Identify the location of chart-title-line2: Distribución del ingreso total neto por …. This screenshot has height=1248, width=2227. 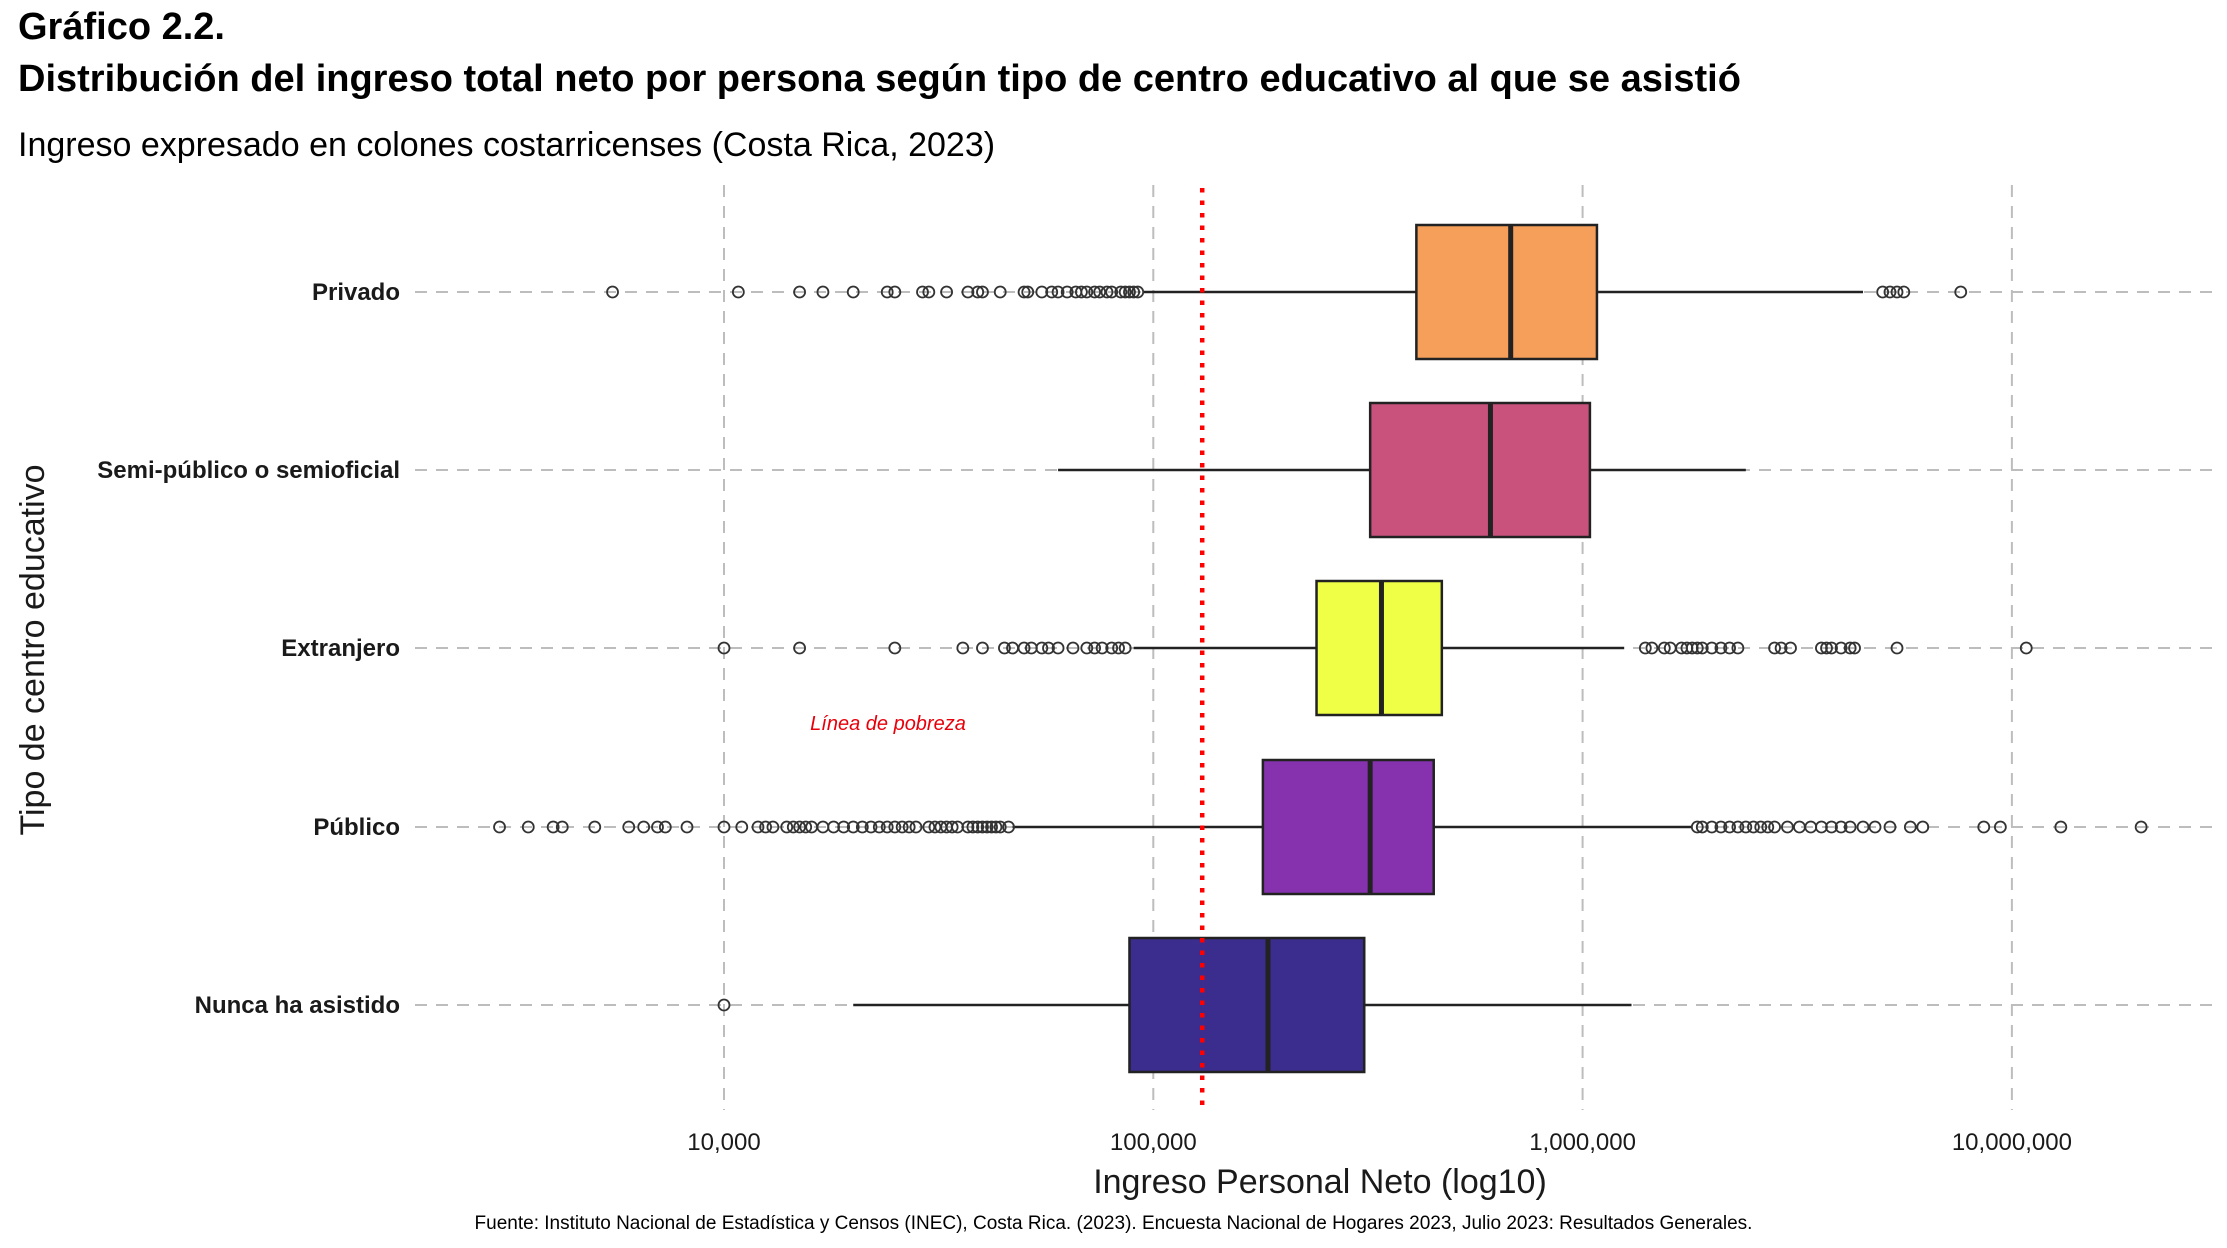
(879, 79).